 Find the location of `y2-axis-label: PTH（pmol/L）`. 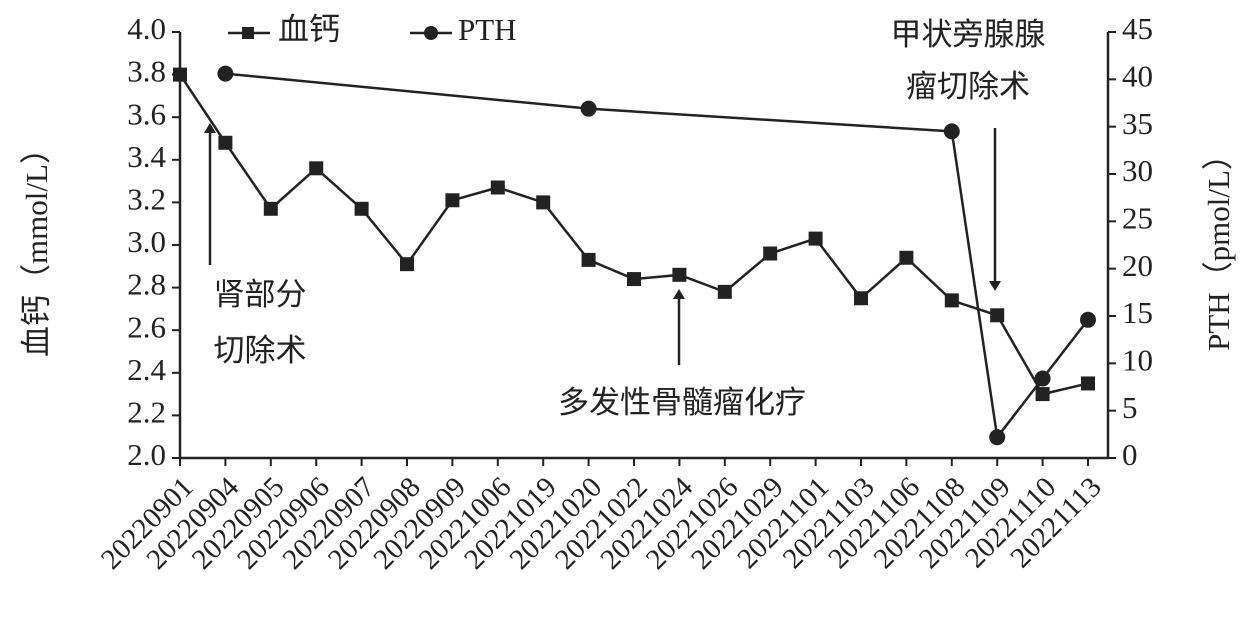

y2-axis-label: PTH（pmol/L） is located at coordinates (1218, 245).